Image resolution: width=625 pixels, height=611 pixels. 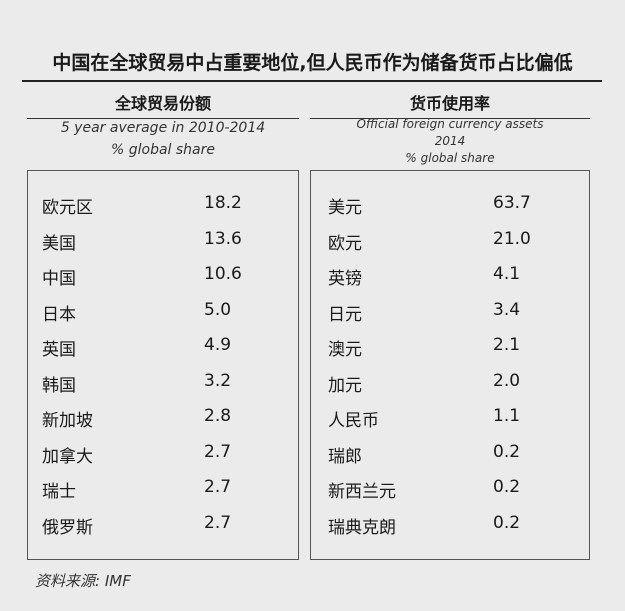 What do you see at coordinates (353, 421) in the screenshot?
I see `cell-name: 人民币` at bounding box center [353, 421].